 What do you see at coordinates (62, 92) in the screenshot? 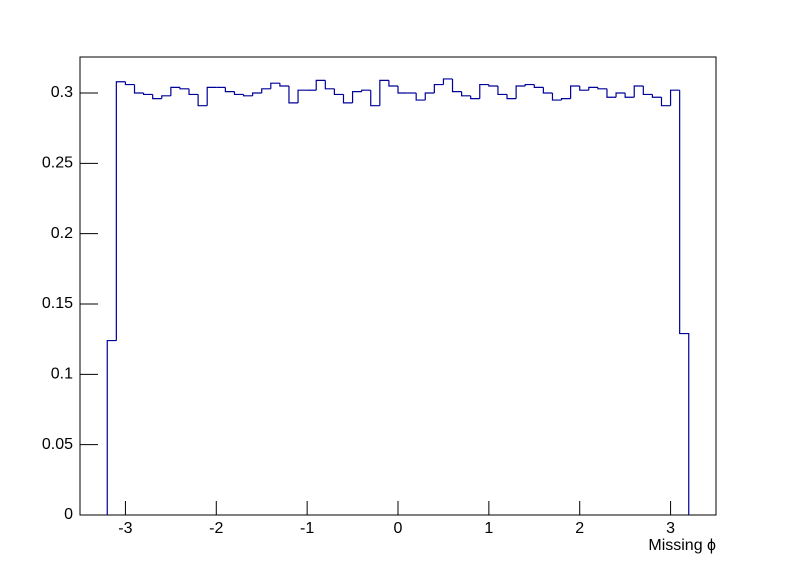
I see `y-tick-label: 0.3` at bounding box center [62, 92].